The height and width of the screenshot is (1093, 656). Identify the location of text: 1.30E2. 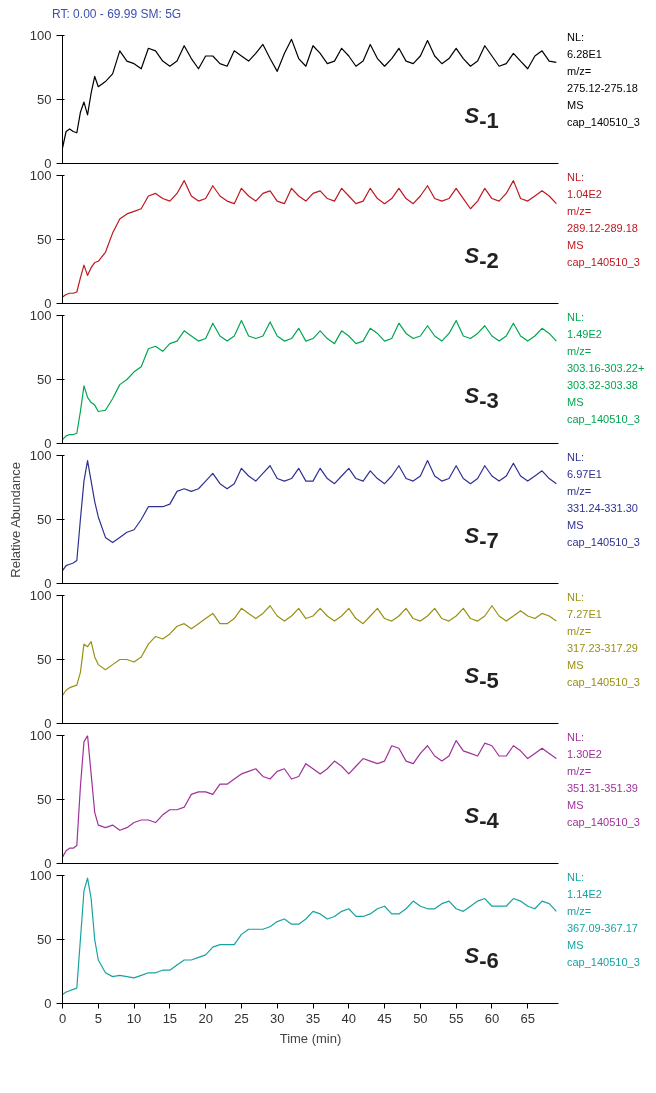
(585, 754).